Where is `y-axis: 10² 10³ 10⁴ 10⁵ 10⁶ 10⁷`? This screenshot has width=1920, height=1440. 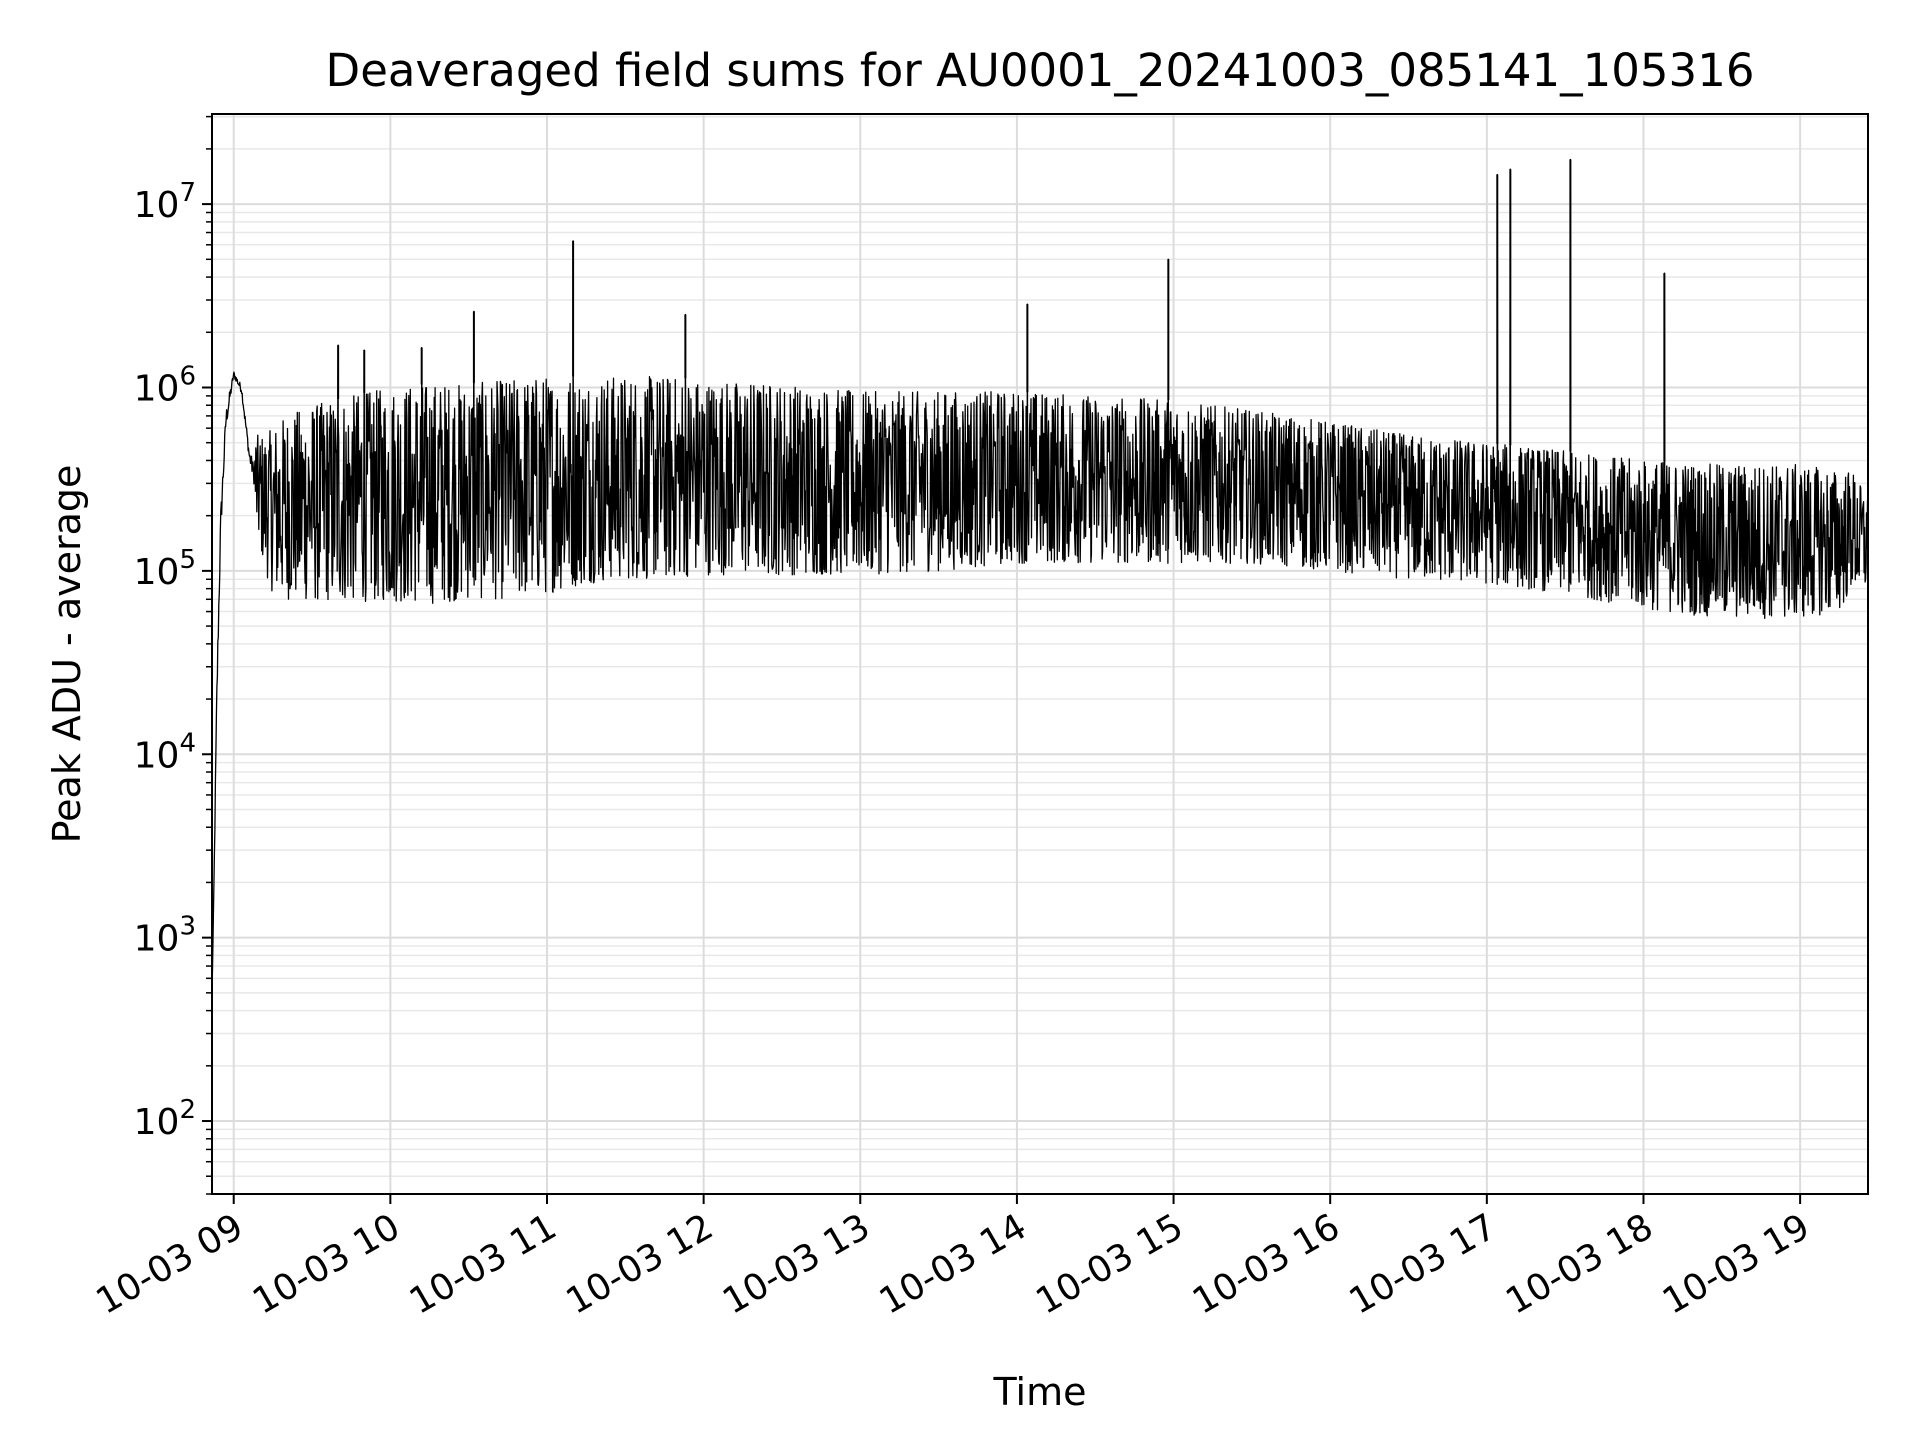 y-axis: 10² 10³ 10⁴ 10⁵ 10⁶ 10⁷ is located at coordinates (173, 655).